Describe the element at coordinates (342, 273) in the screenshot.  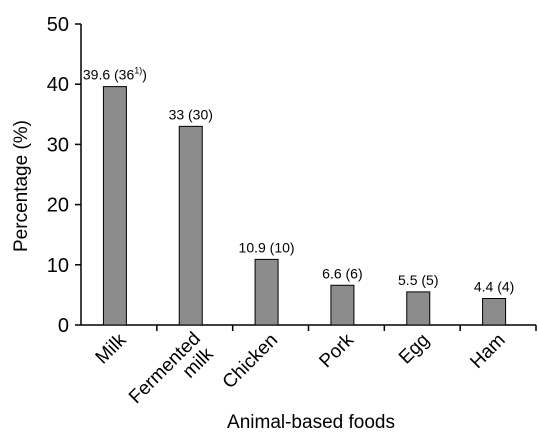
I see `data-label-pork: 6.6 (6)` at that location.